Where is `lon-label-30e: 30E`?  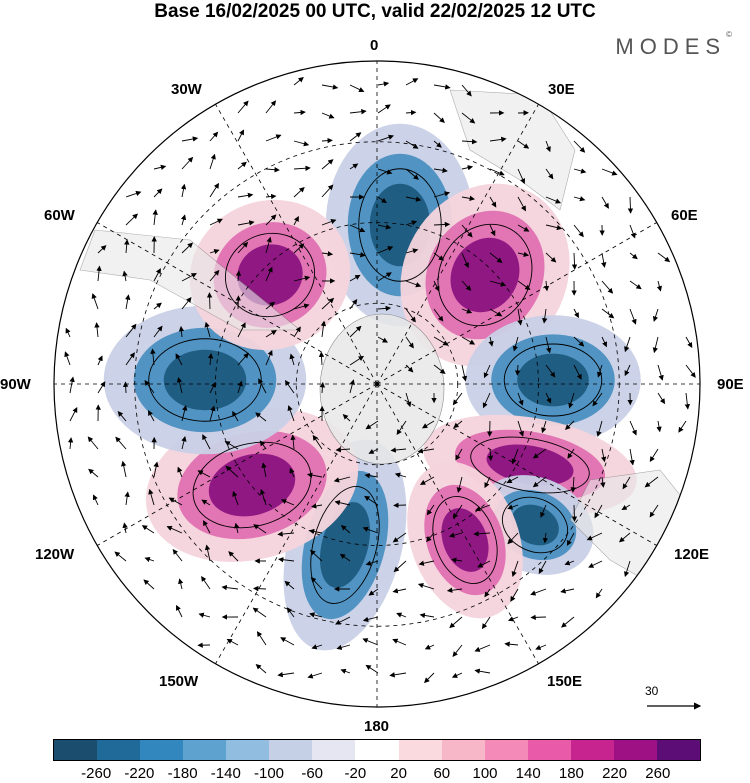 lon-label-30e: 30E is located at coordinates (561, 89).